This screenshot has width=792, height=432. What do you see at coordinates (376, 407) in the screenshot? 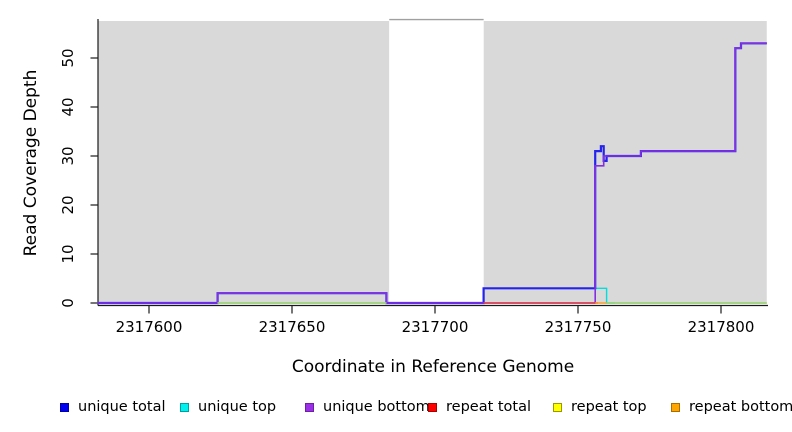
I see `legend-item-label: unique bottom` at bounding box center [376, 407].